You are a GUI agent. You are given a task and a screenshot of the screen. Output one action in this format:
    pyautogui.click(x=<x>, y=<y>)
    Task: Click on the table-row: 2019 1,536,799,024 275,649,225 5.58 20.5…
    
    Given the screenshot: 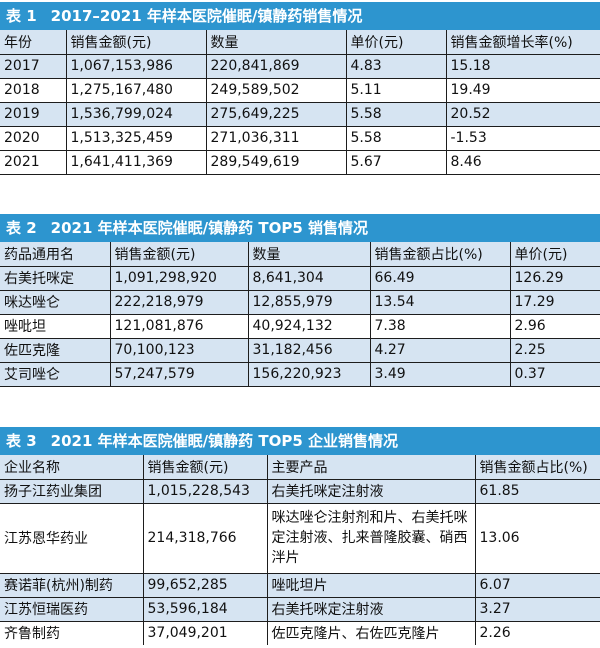 What is the action you would take?
    pyautogui.click(x=300, y=114)
    